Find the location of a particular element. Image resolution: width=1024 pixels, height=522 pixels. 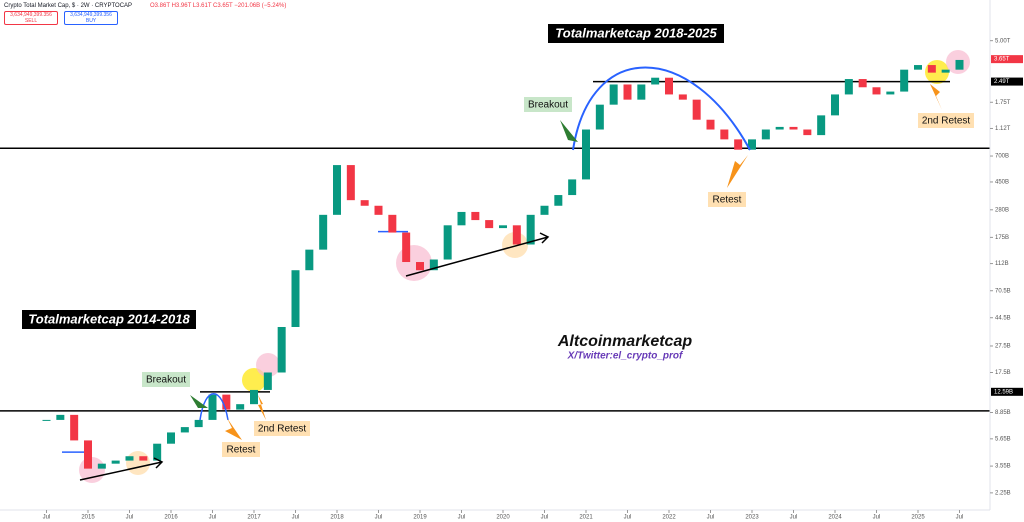

x-tick-label: 2020 is located at coordinates (503, 518).